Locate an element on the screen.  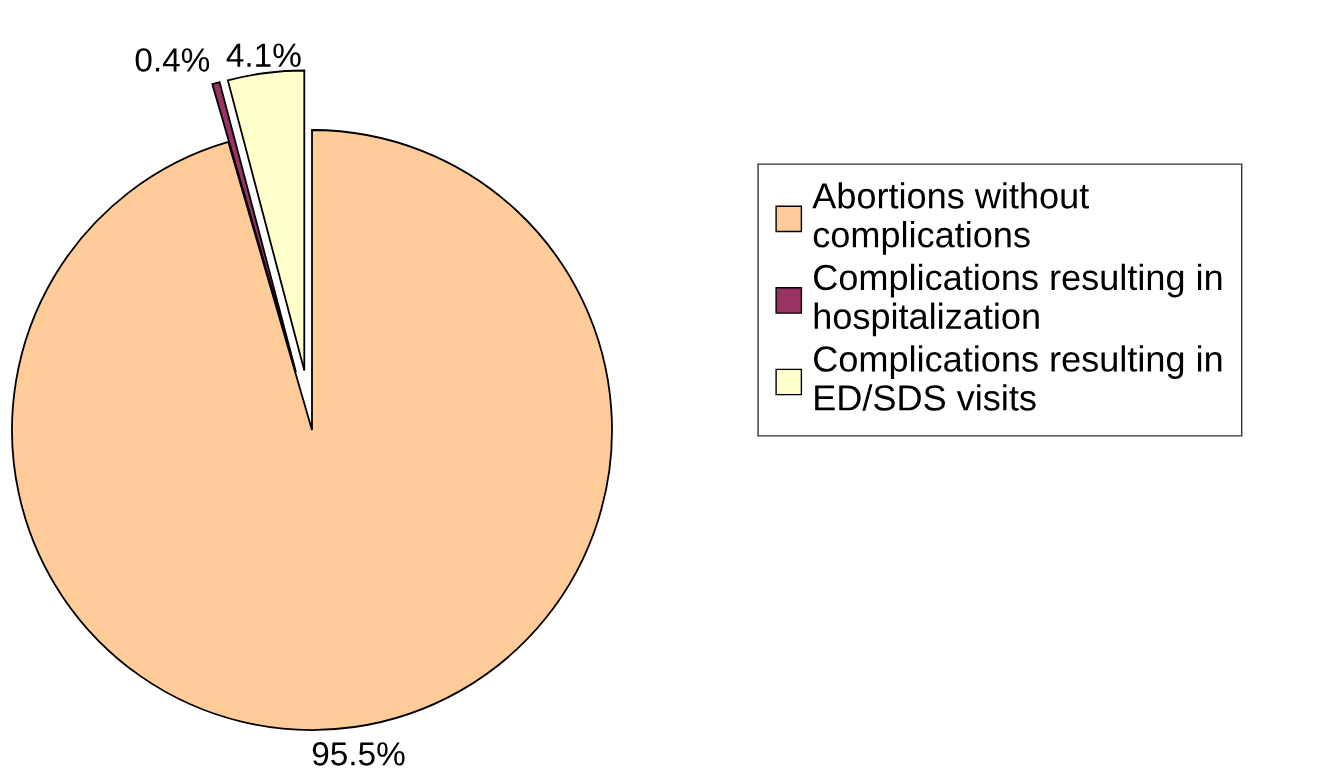
legend-label: Abortions without complications is located at coordinates (950, 218).